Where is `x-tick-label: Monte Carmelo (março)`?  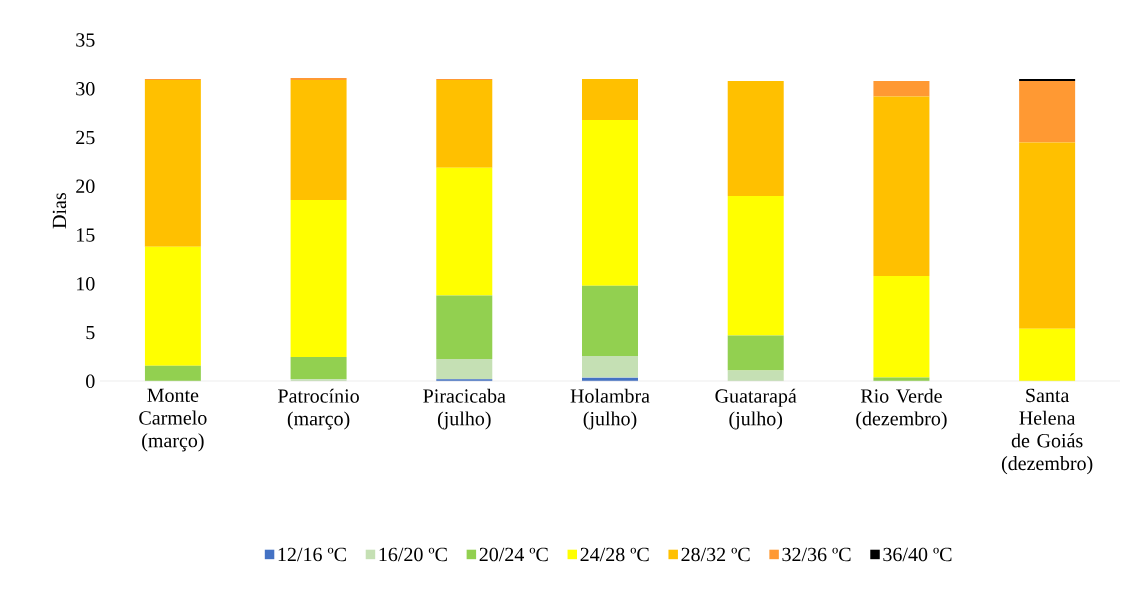
x-tick-label: Monte Carmelo (março) is located at coordinates (173, 420).